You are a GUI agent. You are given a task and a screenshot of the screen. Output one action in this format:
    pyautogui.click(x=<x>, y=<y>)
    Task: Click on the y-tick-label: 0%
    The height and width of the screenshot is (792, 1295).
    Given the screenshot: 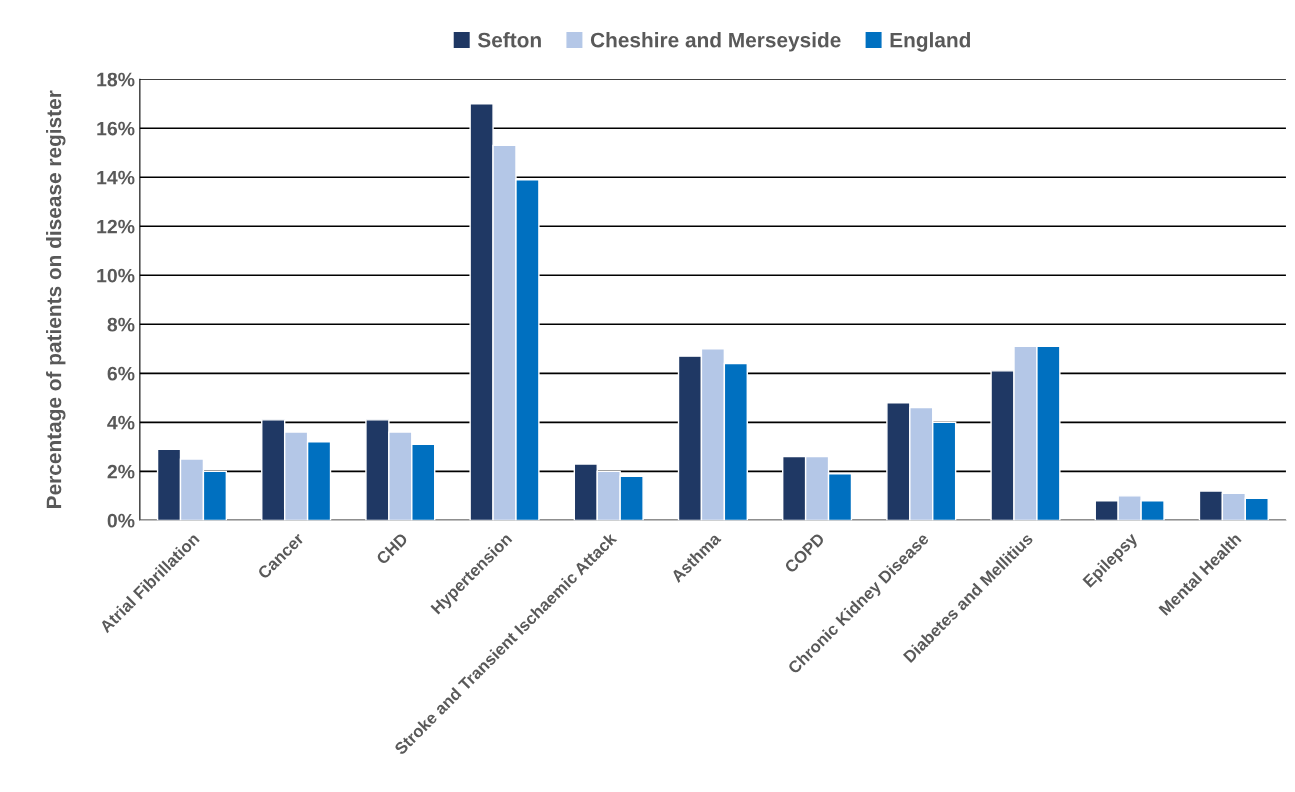 What is the action you would take?
    pyautogui.click(x=121, y=520)
    